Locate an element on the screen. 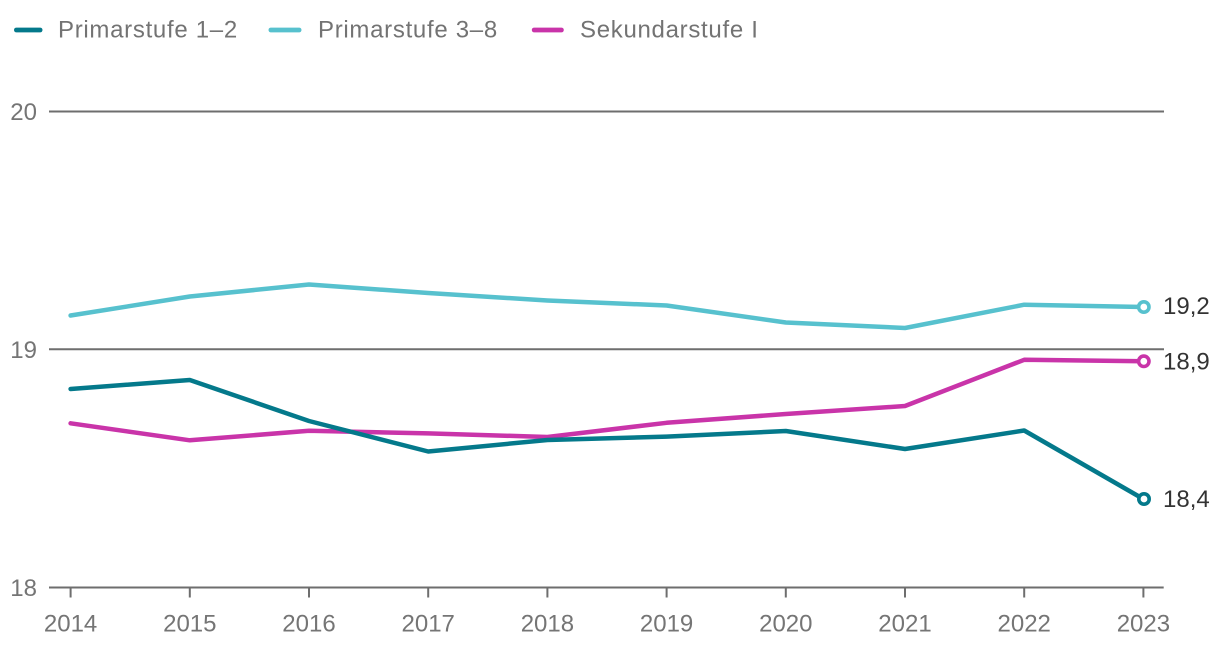  svg-text: 2015 is located at coordinates (189, 624).